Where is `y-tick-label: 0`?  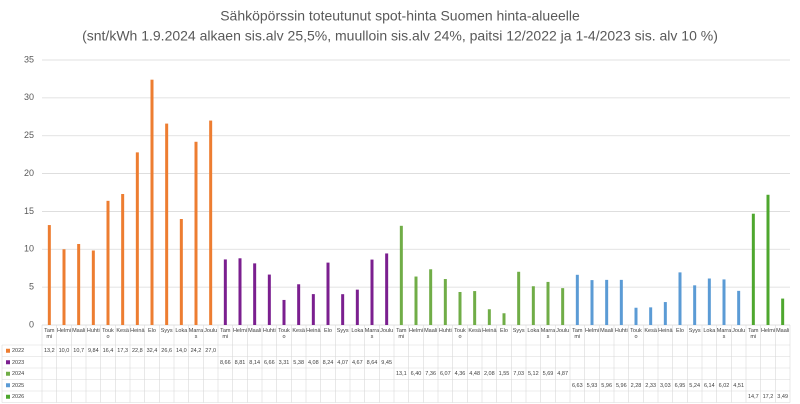
y-tick-label: 0 is located at coordinates (31, 324).